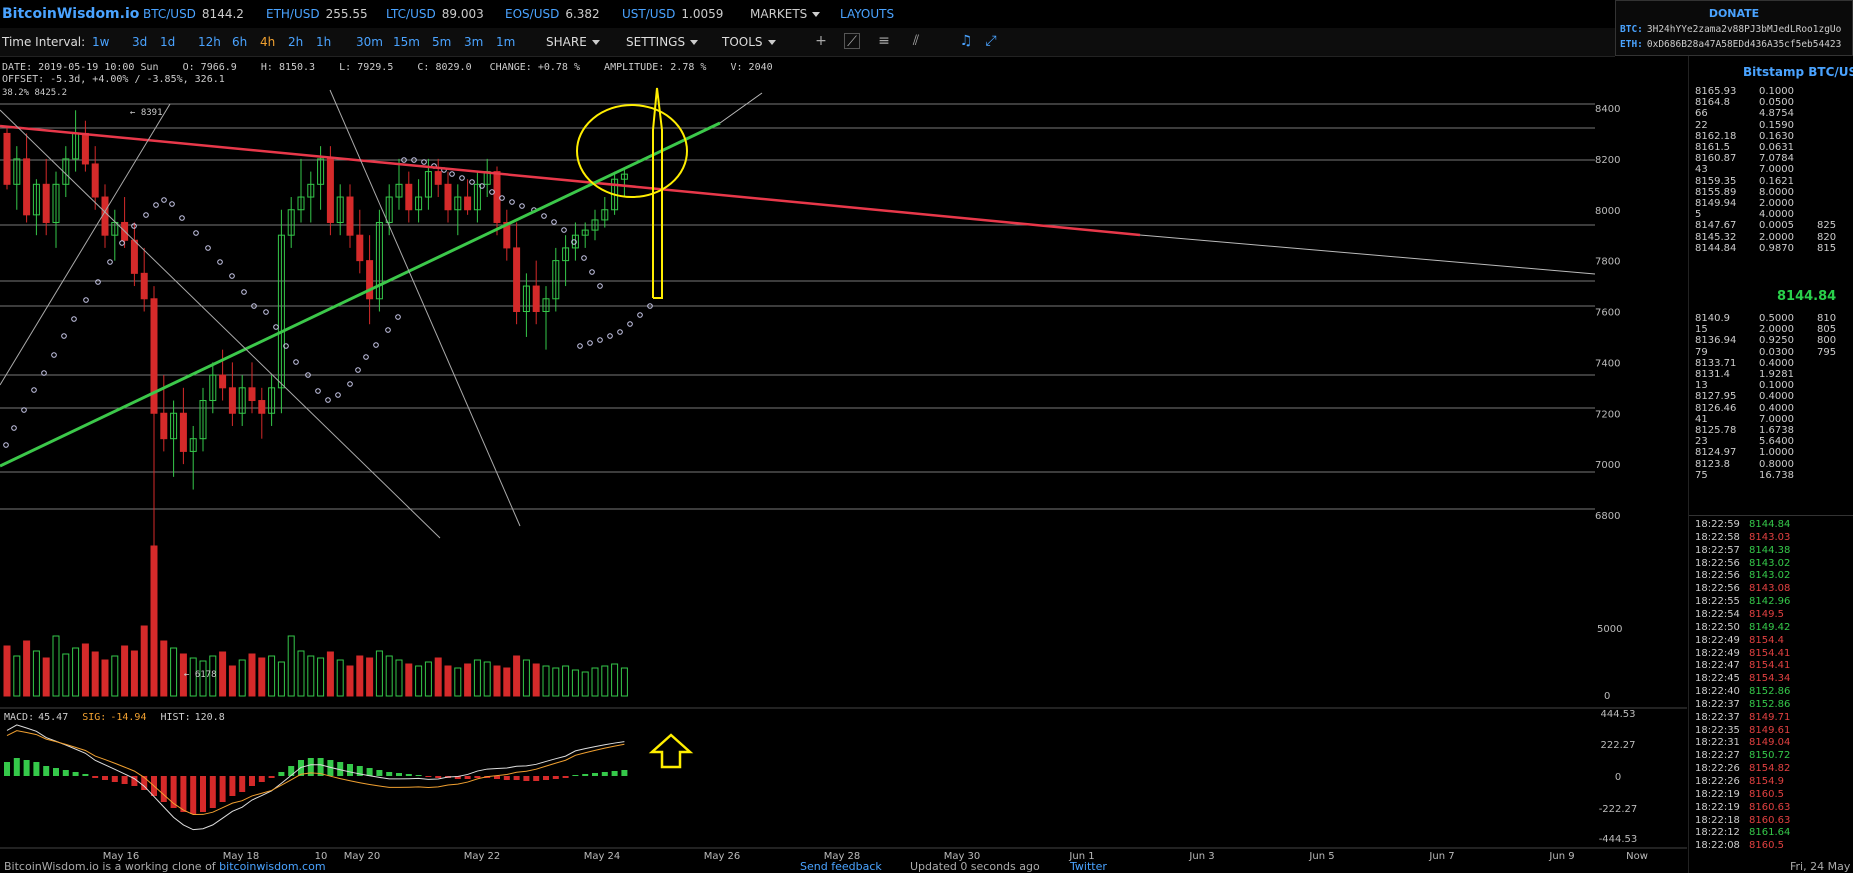 The height and width of the screenshot is (873, 1853). What do you see at coordinates (1739, 614) in the screenshot?
I see `trade-row: 18:22:54 8149.5` at bounding box center [1739, 614].